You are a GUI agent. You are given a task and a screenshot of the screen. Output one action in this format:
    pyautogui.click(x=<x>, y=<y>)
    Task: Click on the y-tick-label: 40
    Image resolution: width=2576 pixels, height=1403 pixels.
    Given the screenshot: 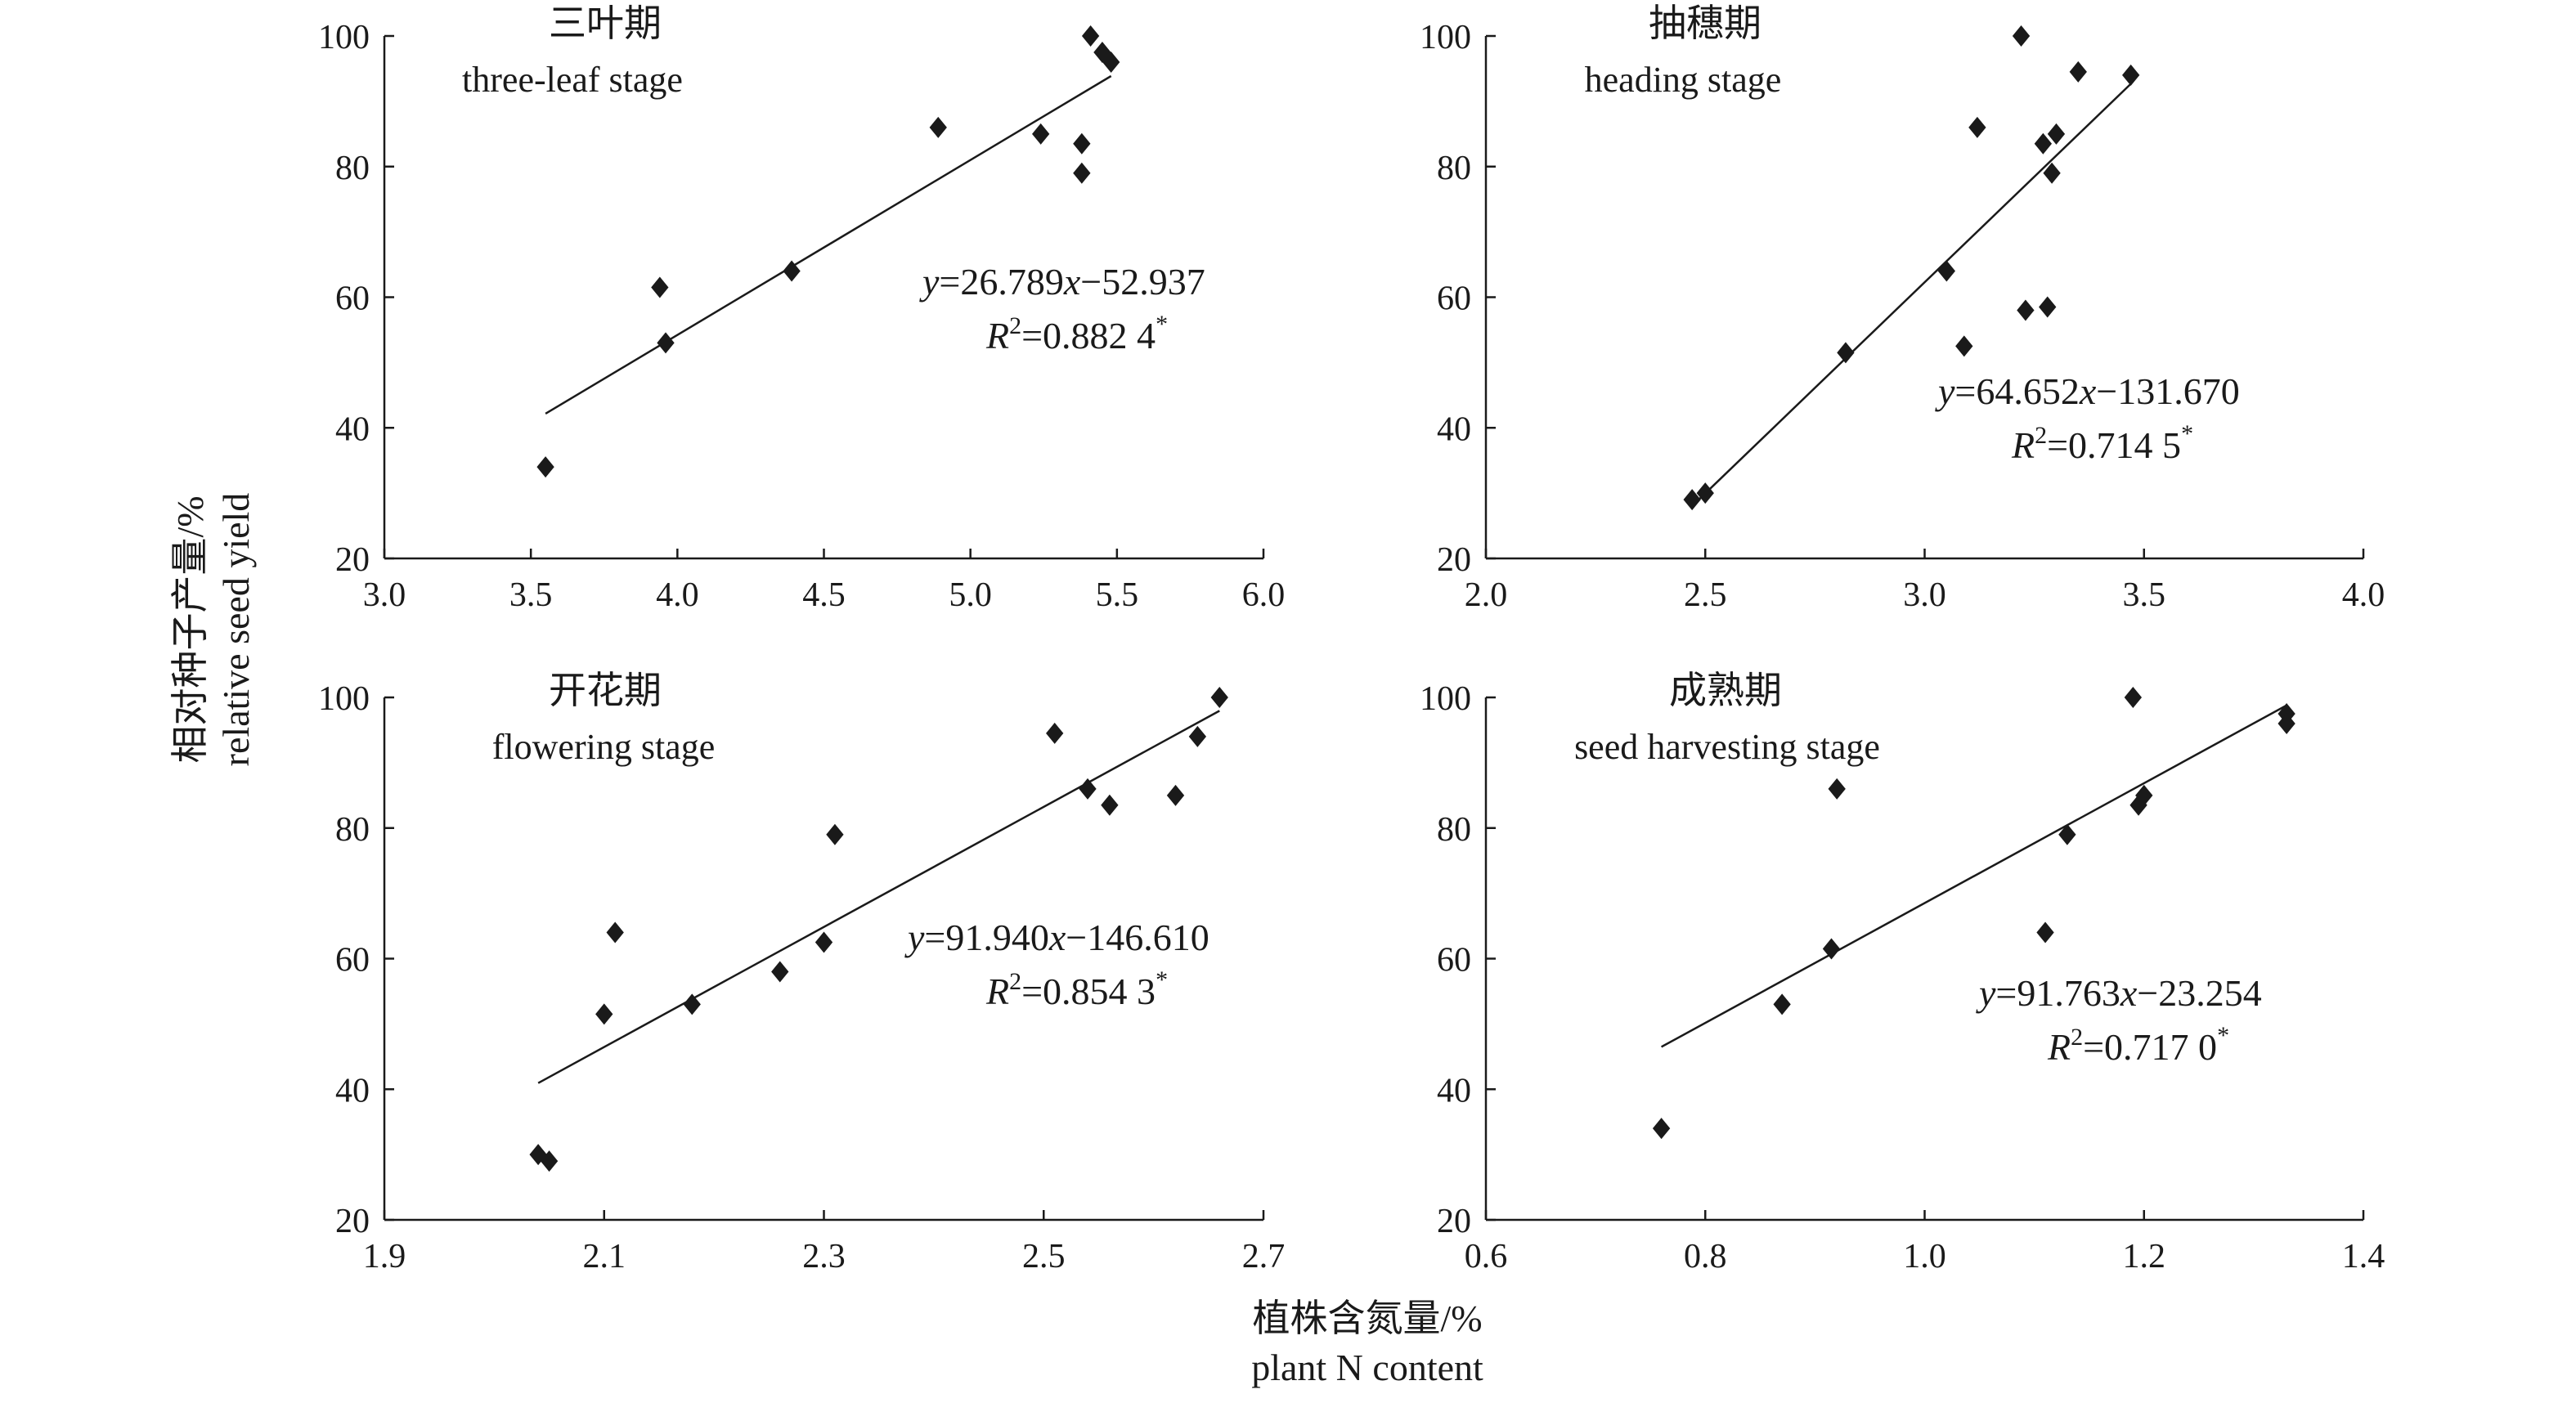 What is the action you would take?
    pyautogui.click(x=353, y=429)
    